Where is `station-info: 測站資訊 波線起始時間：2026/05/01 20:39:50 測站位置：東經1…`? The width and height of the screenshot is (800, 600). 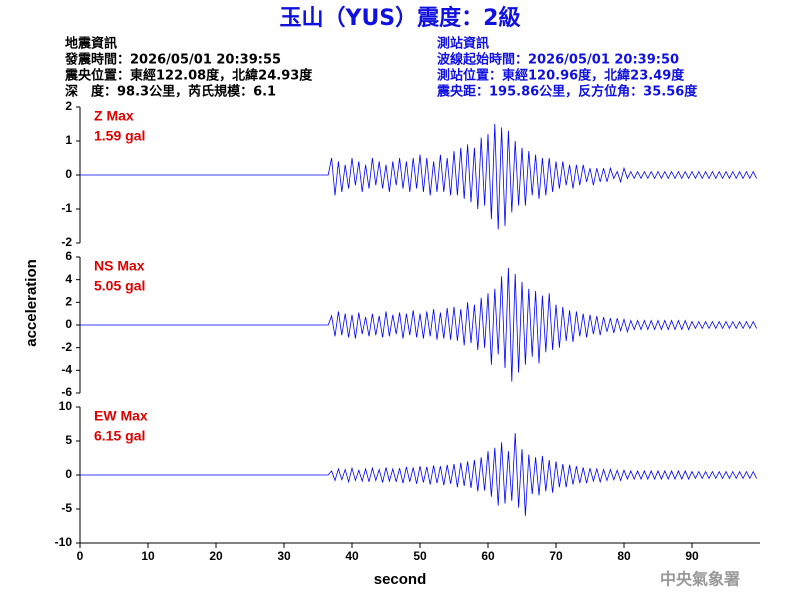
station-info: 測站資訊 波線起始時間：2026/05/01 20:39:50 測站位置：東經1… is located at coordinates (567, 68).